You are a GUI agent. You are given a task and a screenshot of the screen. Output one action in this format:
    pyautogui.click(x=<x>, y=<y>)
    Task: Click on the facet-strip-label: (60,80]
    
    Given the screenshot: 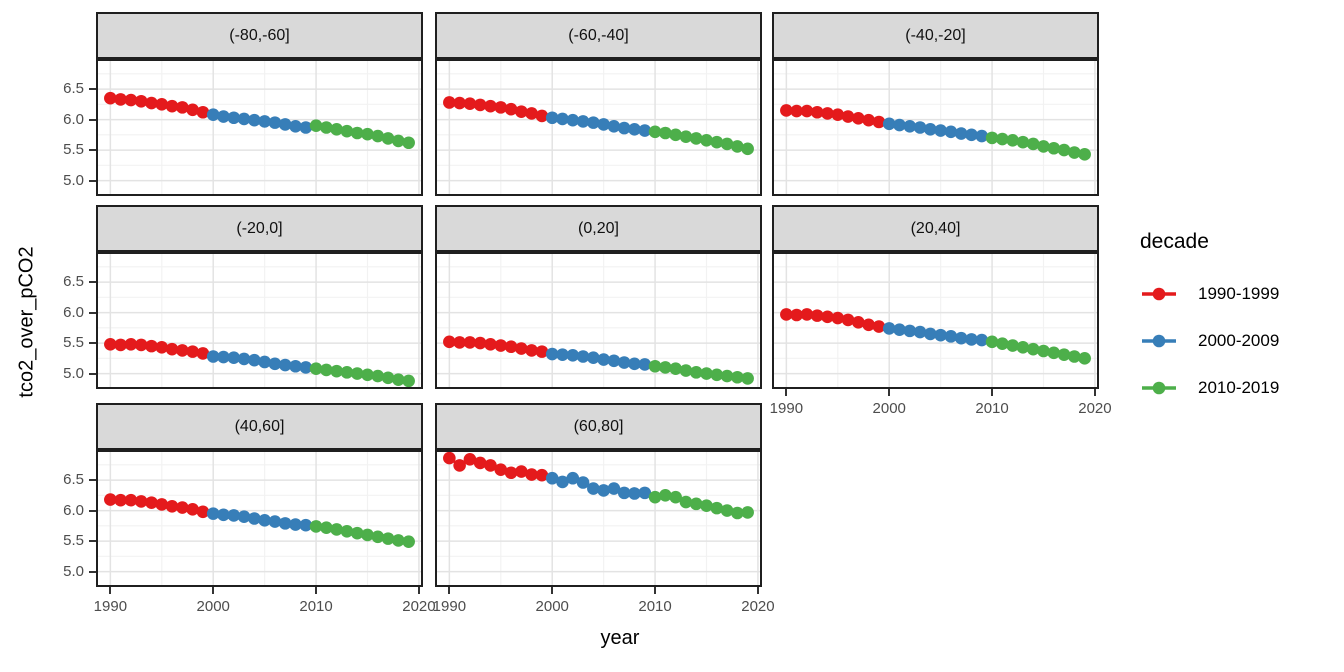 What is the action you would take?
    pyautogui.click(x=598, y=426)
    